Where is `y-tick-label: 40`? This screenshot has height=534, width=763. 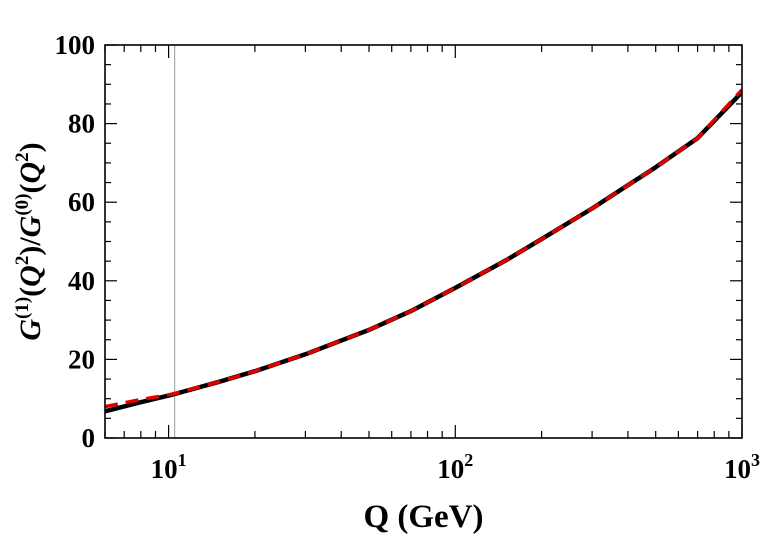 y-tick-label: 40 is located at coordinates (81, 281).